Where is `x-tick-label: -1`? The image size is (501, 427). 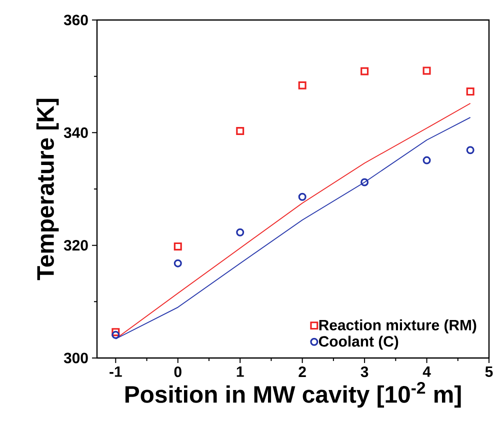
x-tick-label: -1 is located at coordinates (116, 371).